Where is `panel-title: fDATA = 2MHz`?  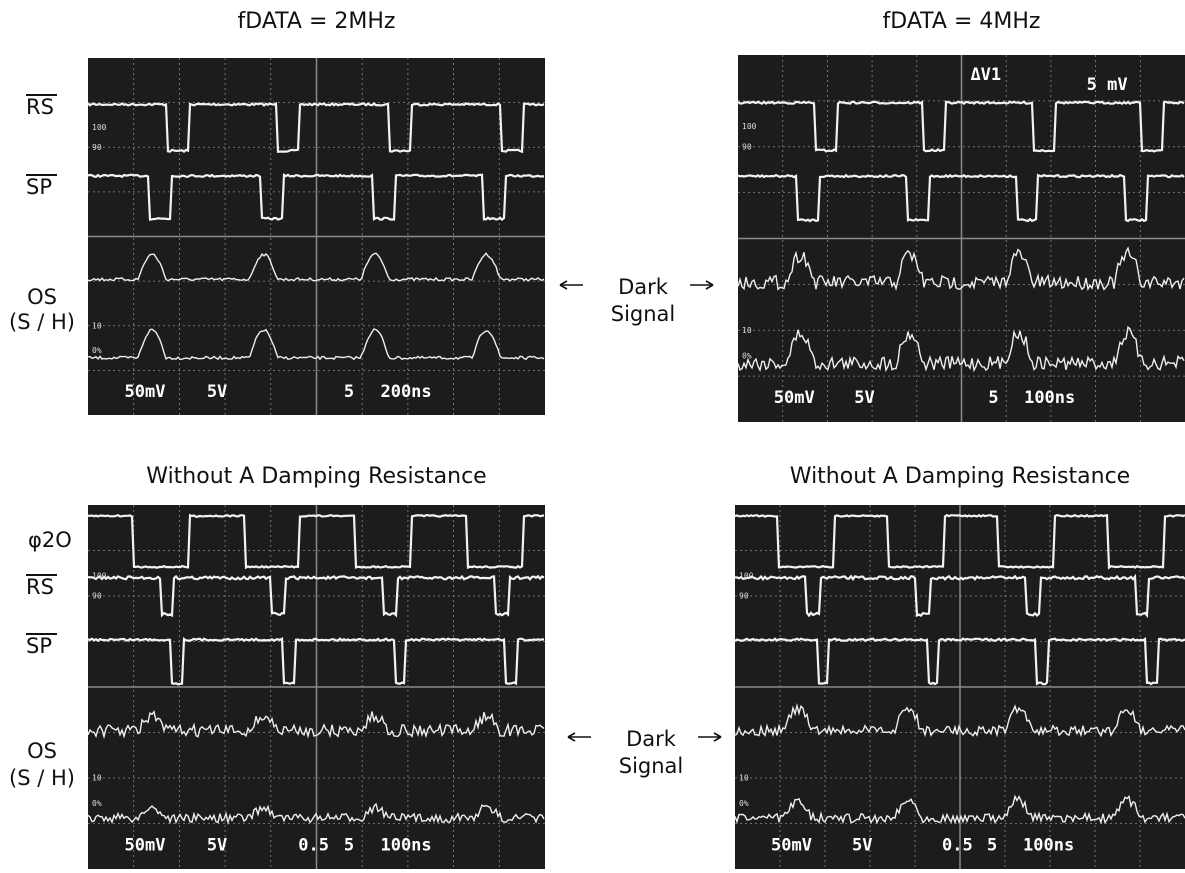
panel-title: fDATA = 2MHz is located at coordinates (317, 21).